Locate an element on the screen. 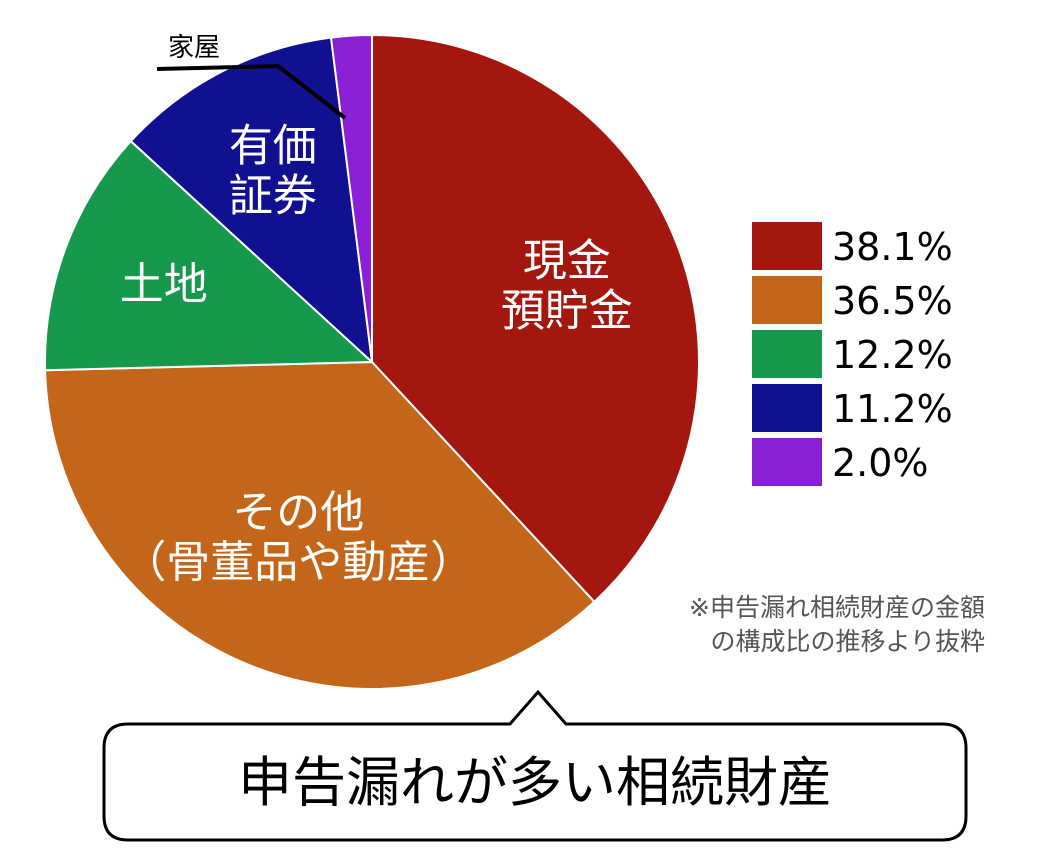 Image resolution: width=1060 pixels, height=864 pixels. legend-label-securities: 11.2% is located at coordinates (892, 409).